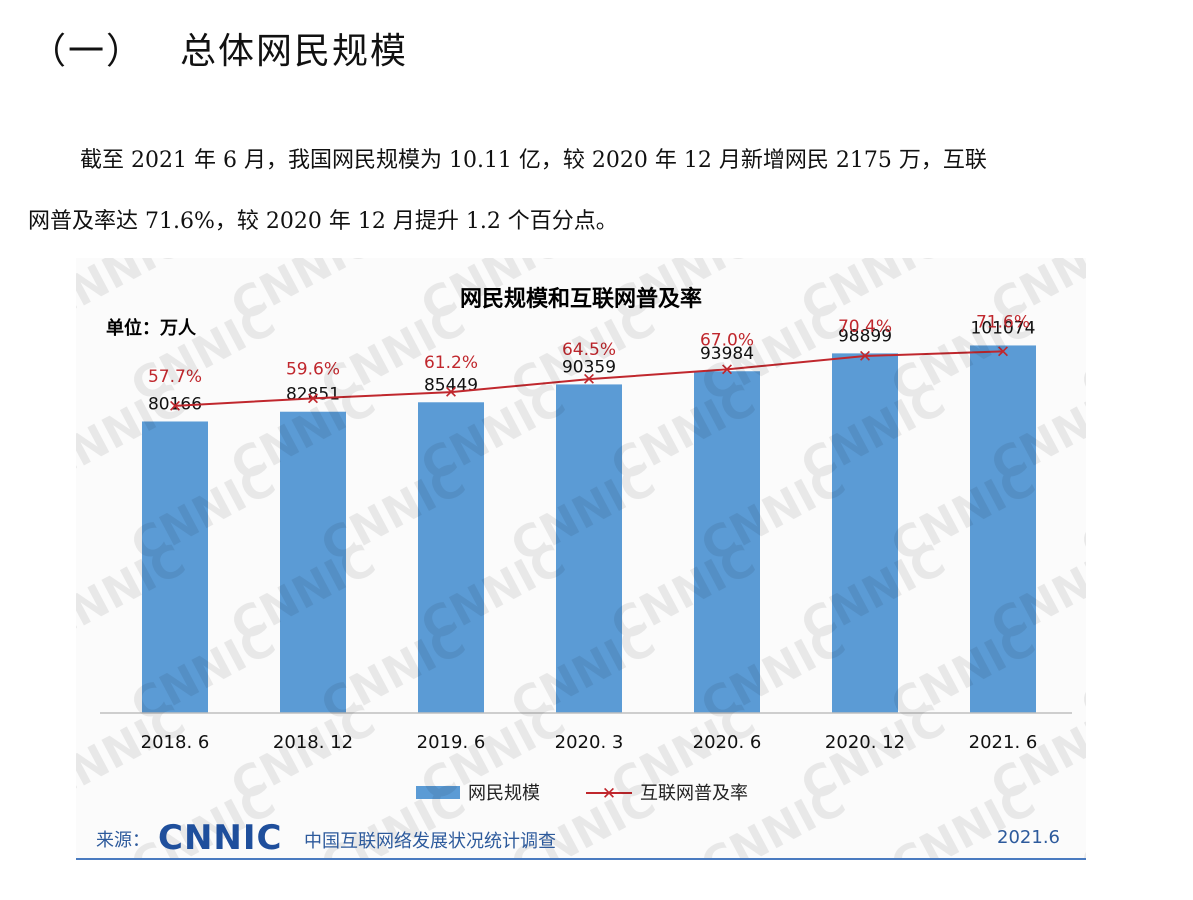  Describe the element at coordinates (582, 793) in the screenshot. I see `legend: 网民规模 ✕ 互联网普及率` at that location.